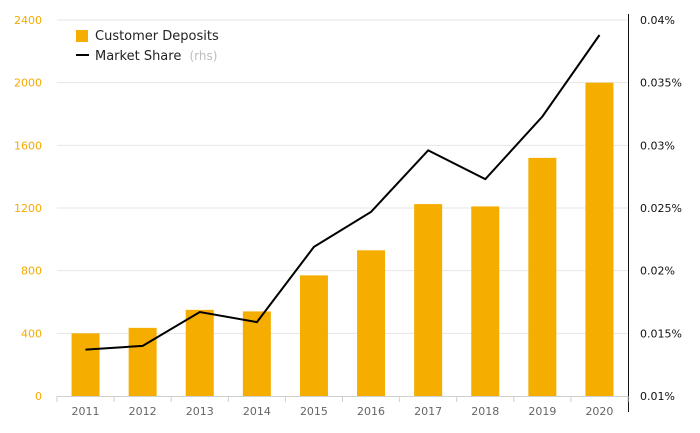 This screenshot has width=700, height=433. I want to click on x-tick-label: 2014, so click(257, 411).